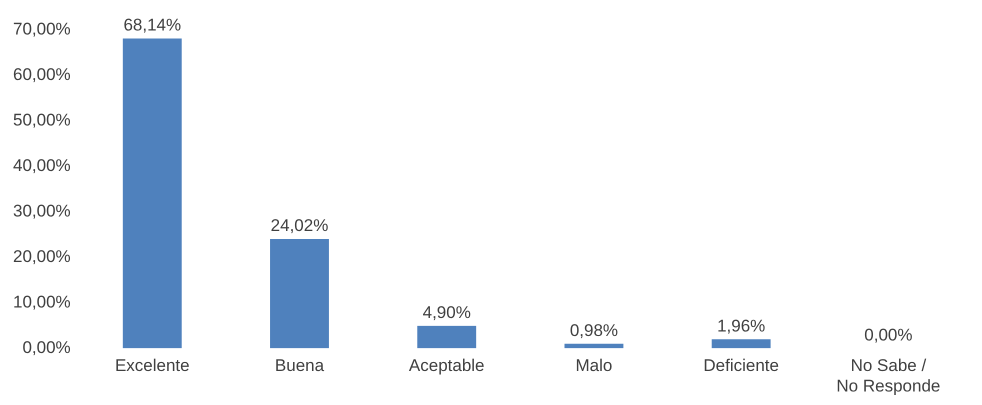 The width and height of the screenshot is (982, 405). I want to click on y-tick-label: 40,00%, so click(41, 166).